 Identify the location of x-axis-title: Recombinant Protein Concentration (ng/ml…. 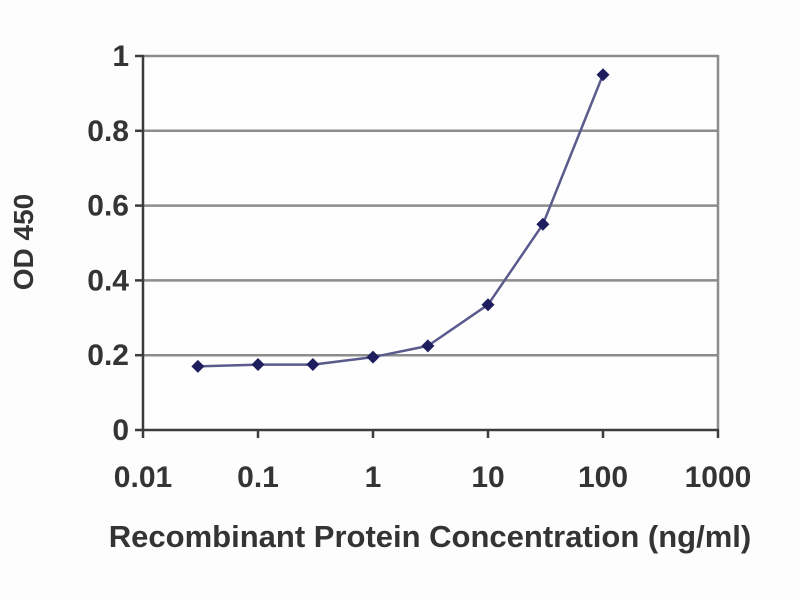
(430, 536).